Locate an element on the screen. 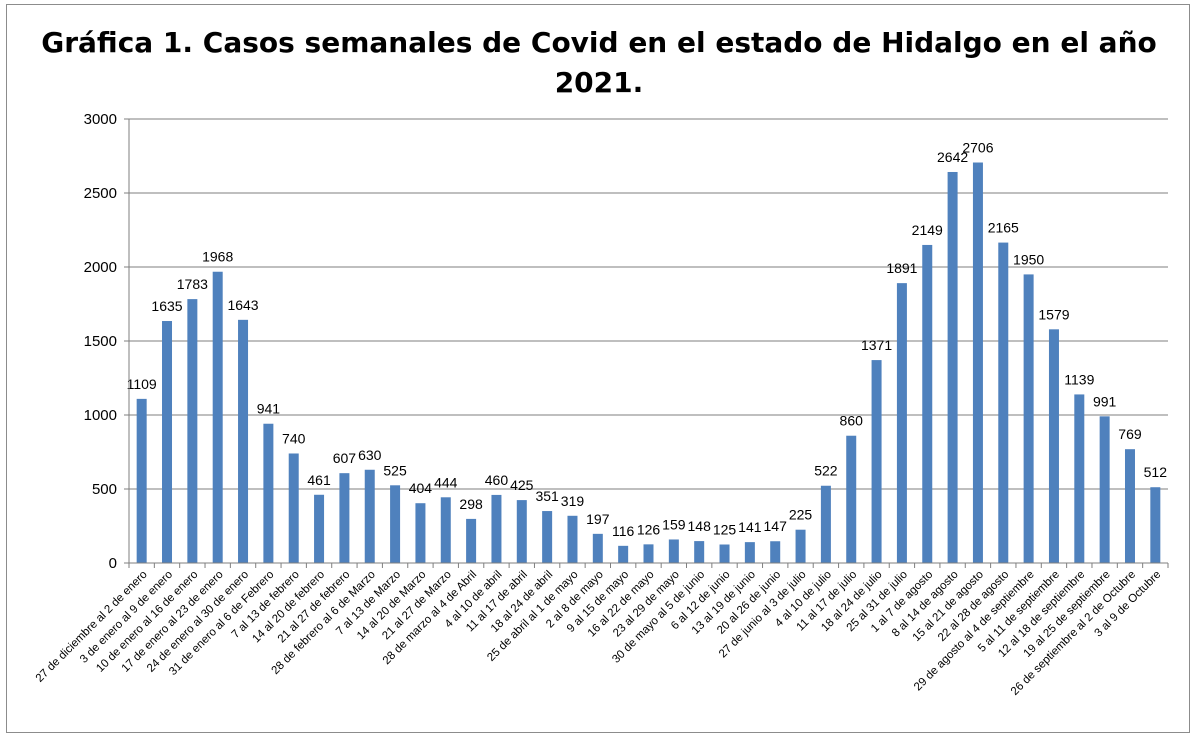 This screenshot has height=739, width=1200. y-tick-label: 2000 is located at coordinates (100, 267).